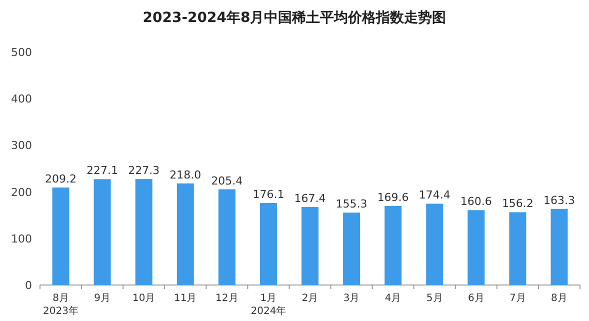 The image size is (589, 321). What do you see at coordinates (21, 239) in the screenshot?
I see `y-tick-label: 100` at bounding box center [21, 239].